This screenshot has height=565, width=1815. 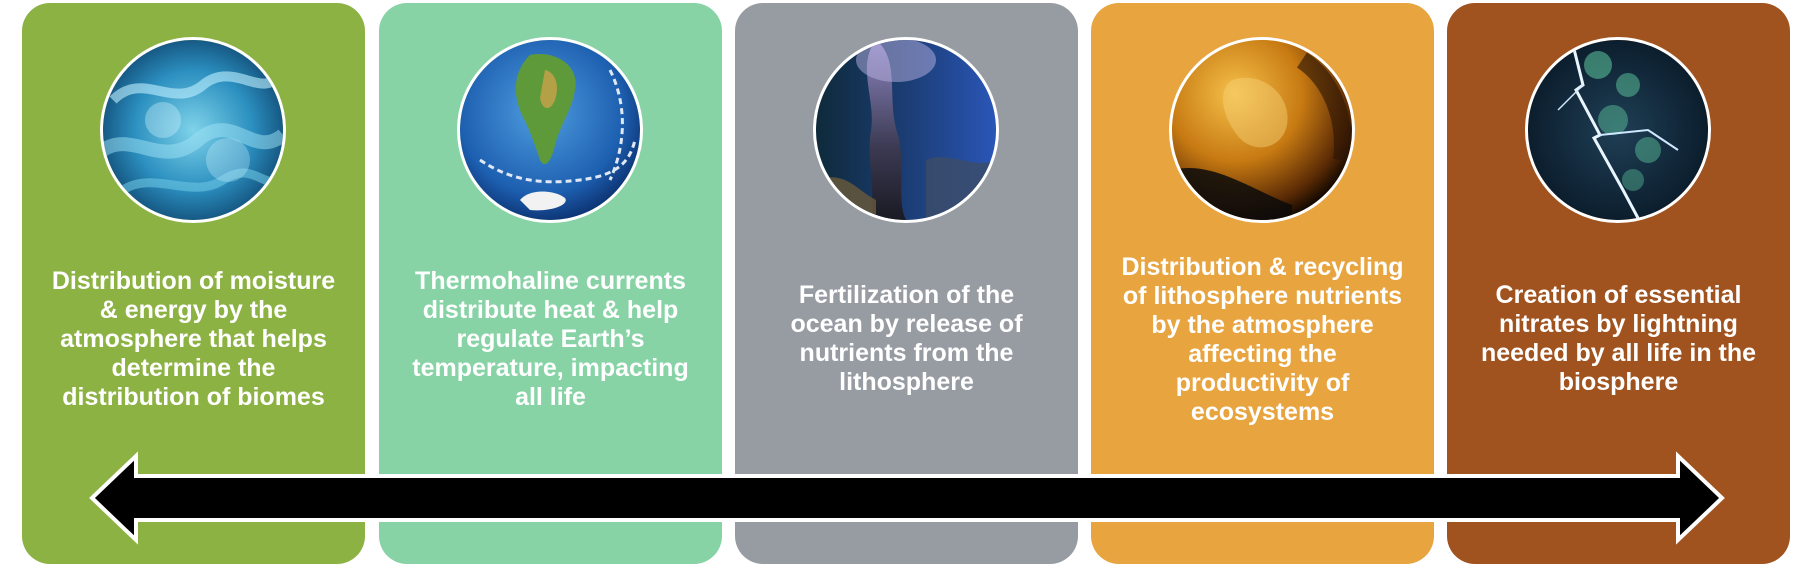 I want to click on hydrothermal-vent-image, so click(x=906, y=130).